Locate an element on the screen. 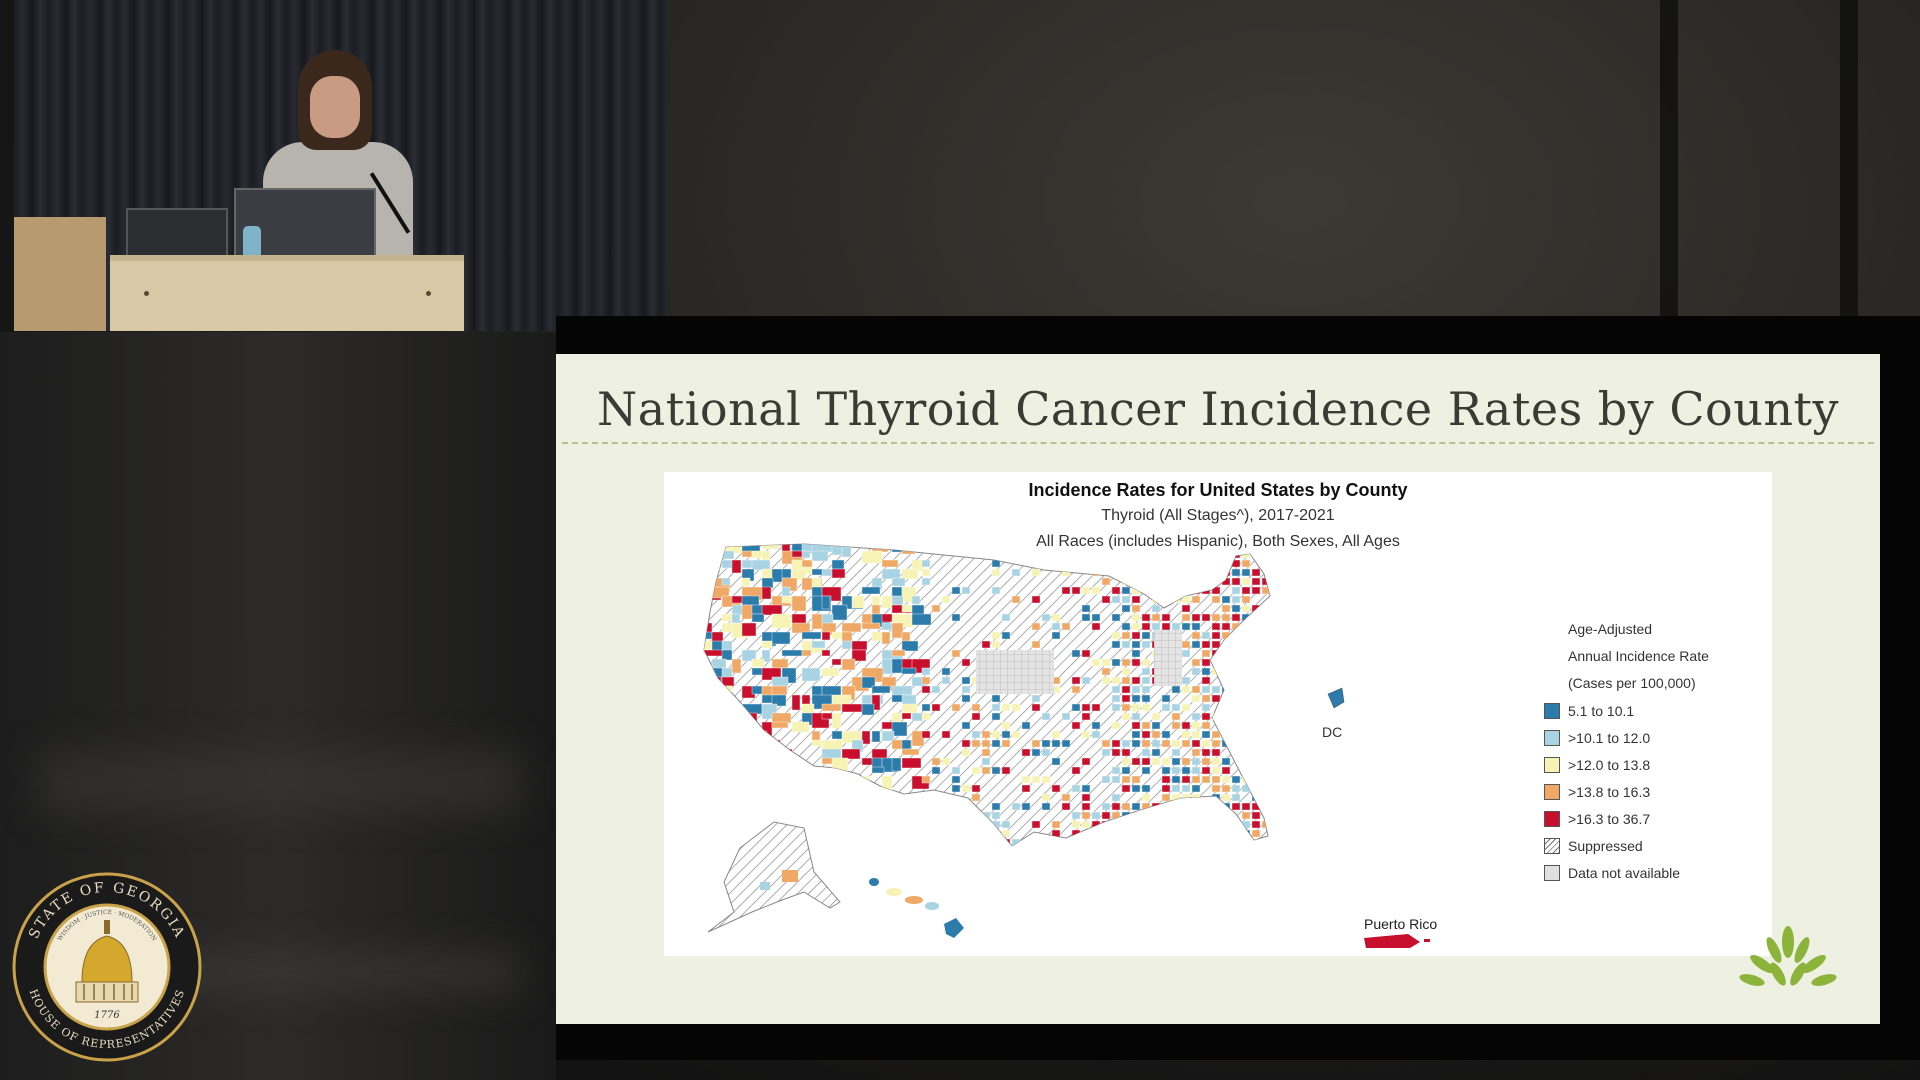  legend-heading-line: (Cases per 100,000) is located at coordinates (1632, 683).